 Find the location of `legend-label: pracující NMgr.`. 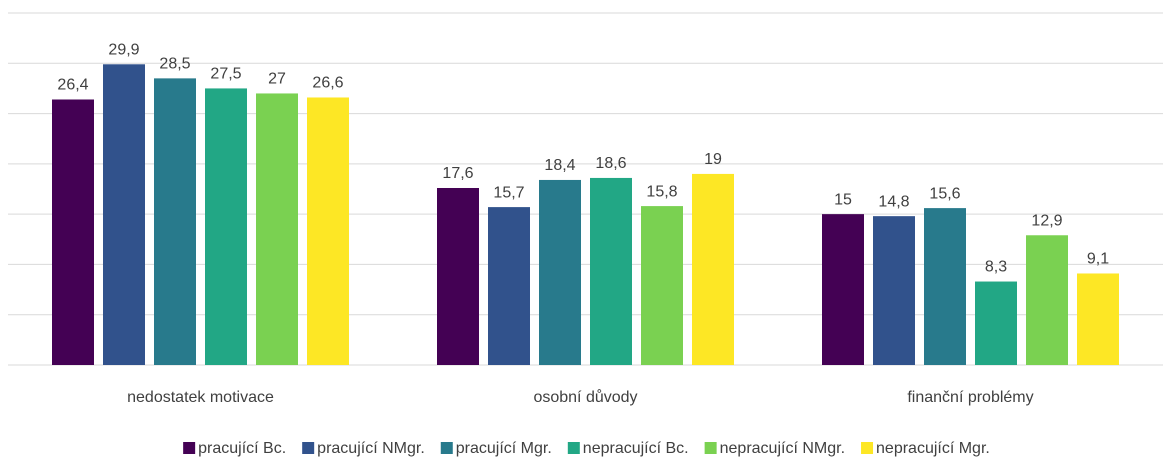

legend-label: pracující NMgr. is located at coordinates (371, 448).